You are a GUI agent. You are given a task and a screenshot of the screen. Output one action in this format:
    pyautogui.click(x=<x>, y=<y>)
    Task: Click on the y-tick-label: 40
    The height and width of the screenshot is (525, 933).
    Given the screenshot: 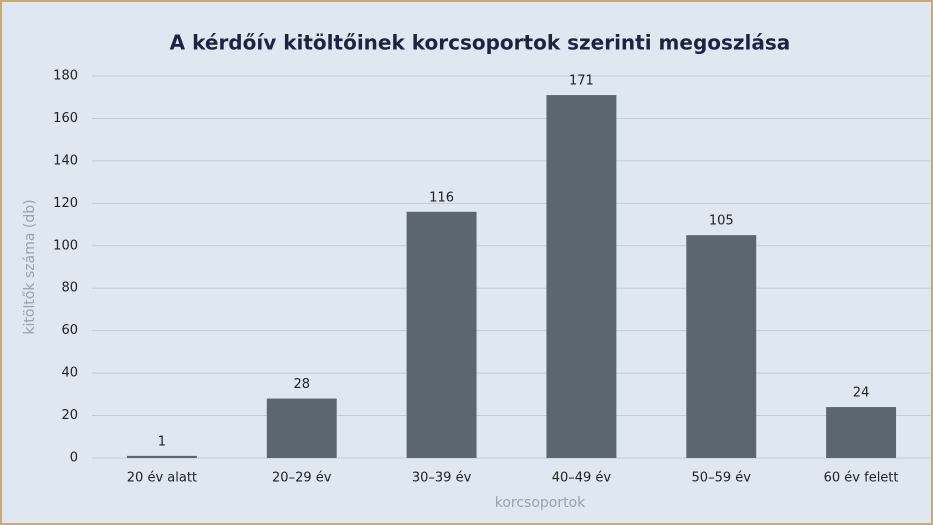 What is the action you would take?
    pyautogui.click(x=69, y=373)
    